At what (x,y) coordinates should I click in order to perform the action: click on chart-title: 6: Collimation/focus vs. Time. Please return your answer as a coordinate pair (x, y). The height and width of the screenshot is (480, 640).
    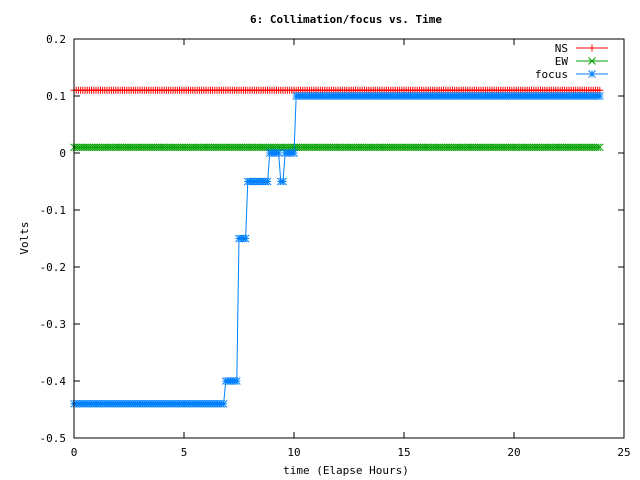
    Looking at the image, I should click on (346, 19).